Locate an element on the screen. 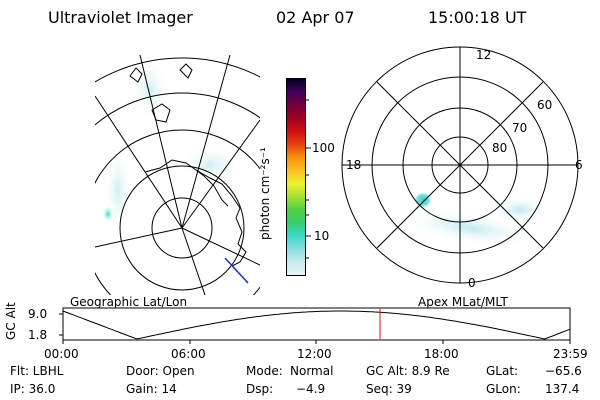 This screenshot has height=400, width=600. mlt-label-12: 12 is located at coordinates (484, 55).